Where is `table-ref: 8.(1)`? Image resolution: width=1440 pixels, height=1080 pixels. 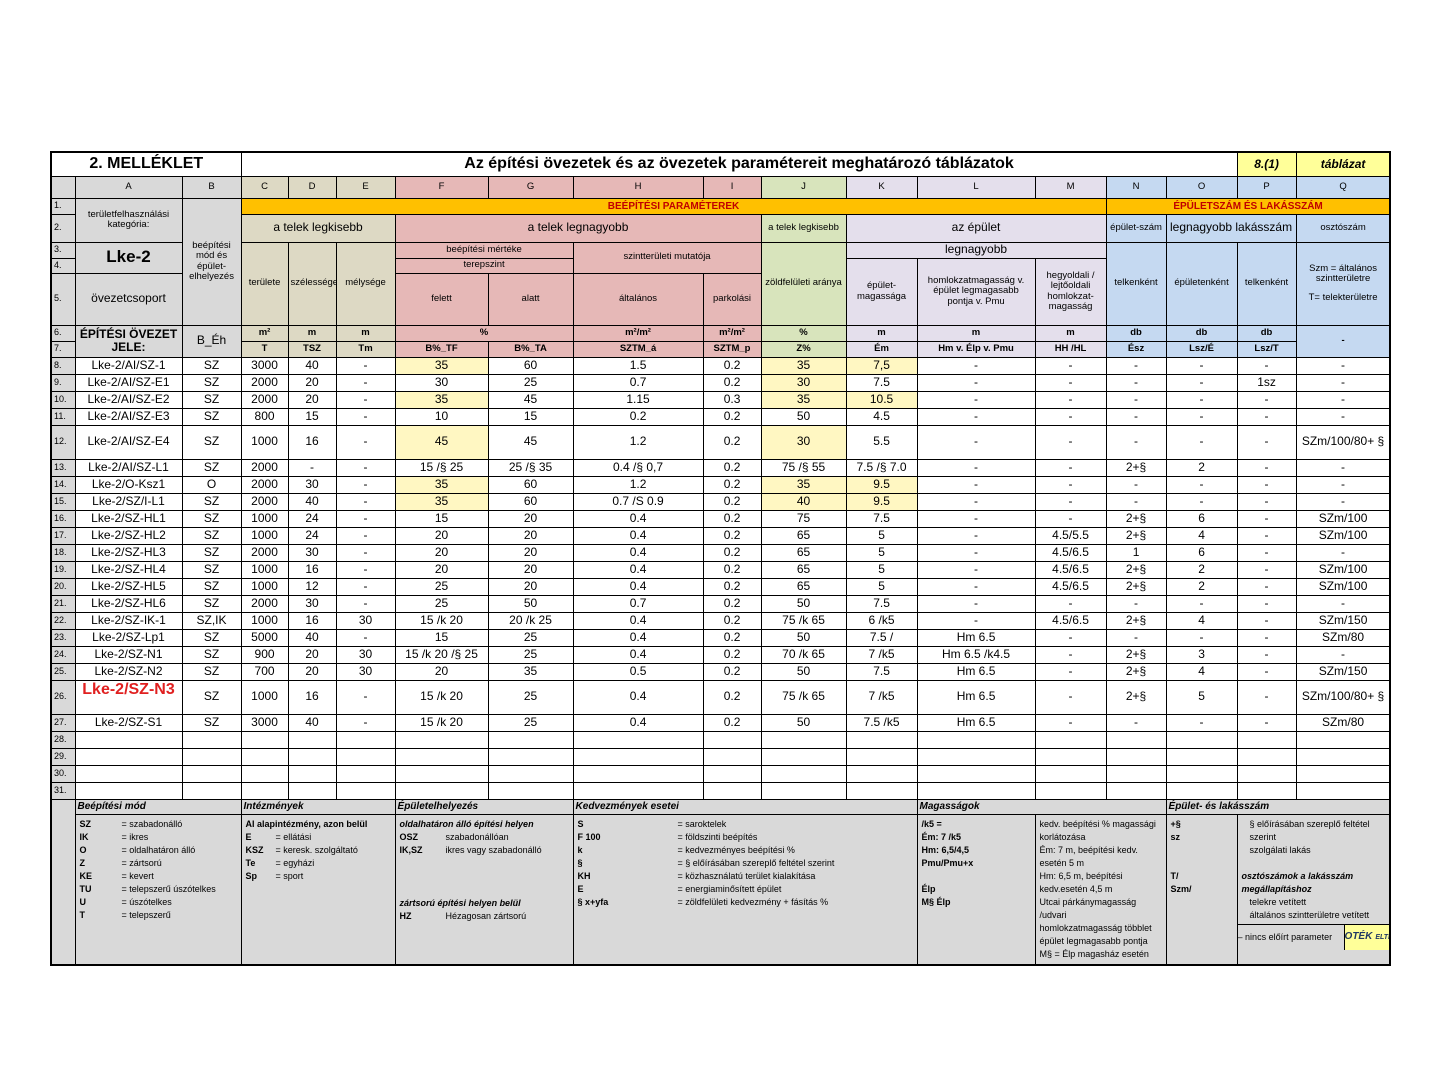 table-ref: 8.(1) is located at coordinates (1266, 164).